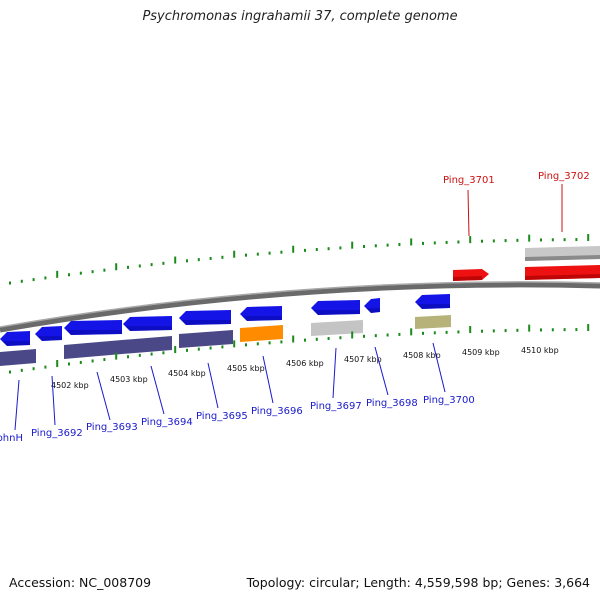 The height and width of the screenshot is (600, 600). What do you see at coordinates (299, 259) in the screenshot?
I see `outer-tick-track` at bounding box center [299, 259].